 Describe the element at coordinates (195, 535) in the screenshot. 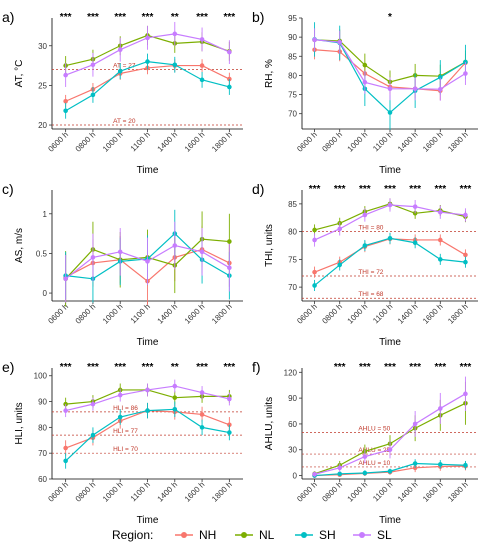

I see `legend-item-NH: NH` at that location.